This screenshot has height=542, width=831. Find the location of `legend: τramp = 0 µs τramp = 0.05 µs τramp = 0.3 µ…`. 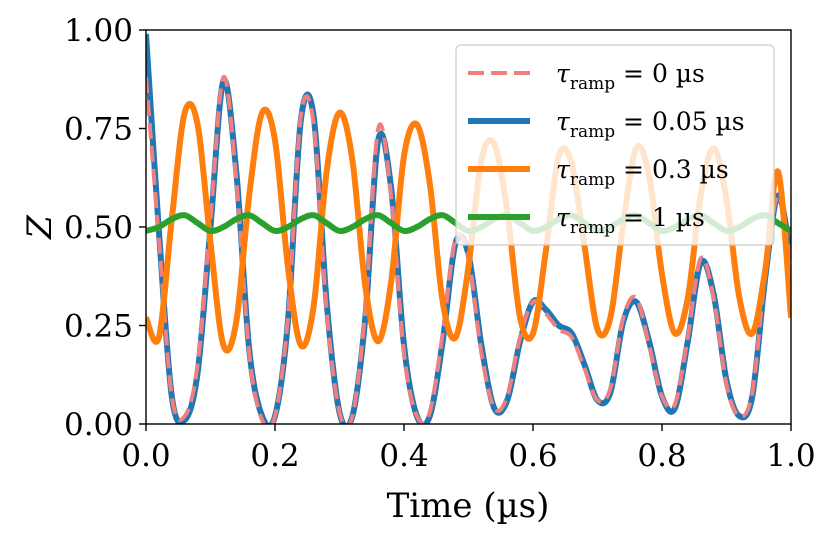

legend: τramp = 0 µs τramp = 0.05 µs τramp = 0.3 µ… is located at coordinates (615, 145).